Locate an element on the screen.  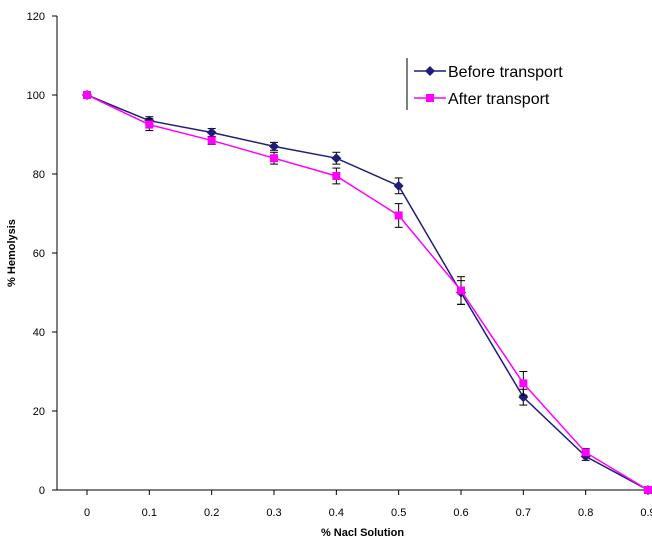
x-ticks: 0 0.1 0.2 0.3 0.4 0.5 0.6 0.7 0.8 0.9 is located at coordinates (368, 504).